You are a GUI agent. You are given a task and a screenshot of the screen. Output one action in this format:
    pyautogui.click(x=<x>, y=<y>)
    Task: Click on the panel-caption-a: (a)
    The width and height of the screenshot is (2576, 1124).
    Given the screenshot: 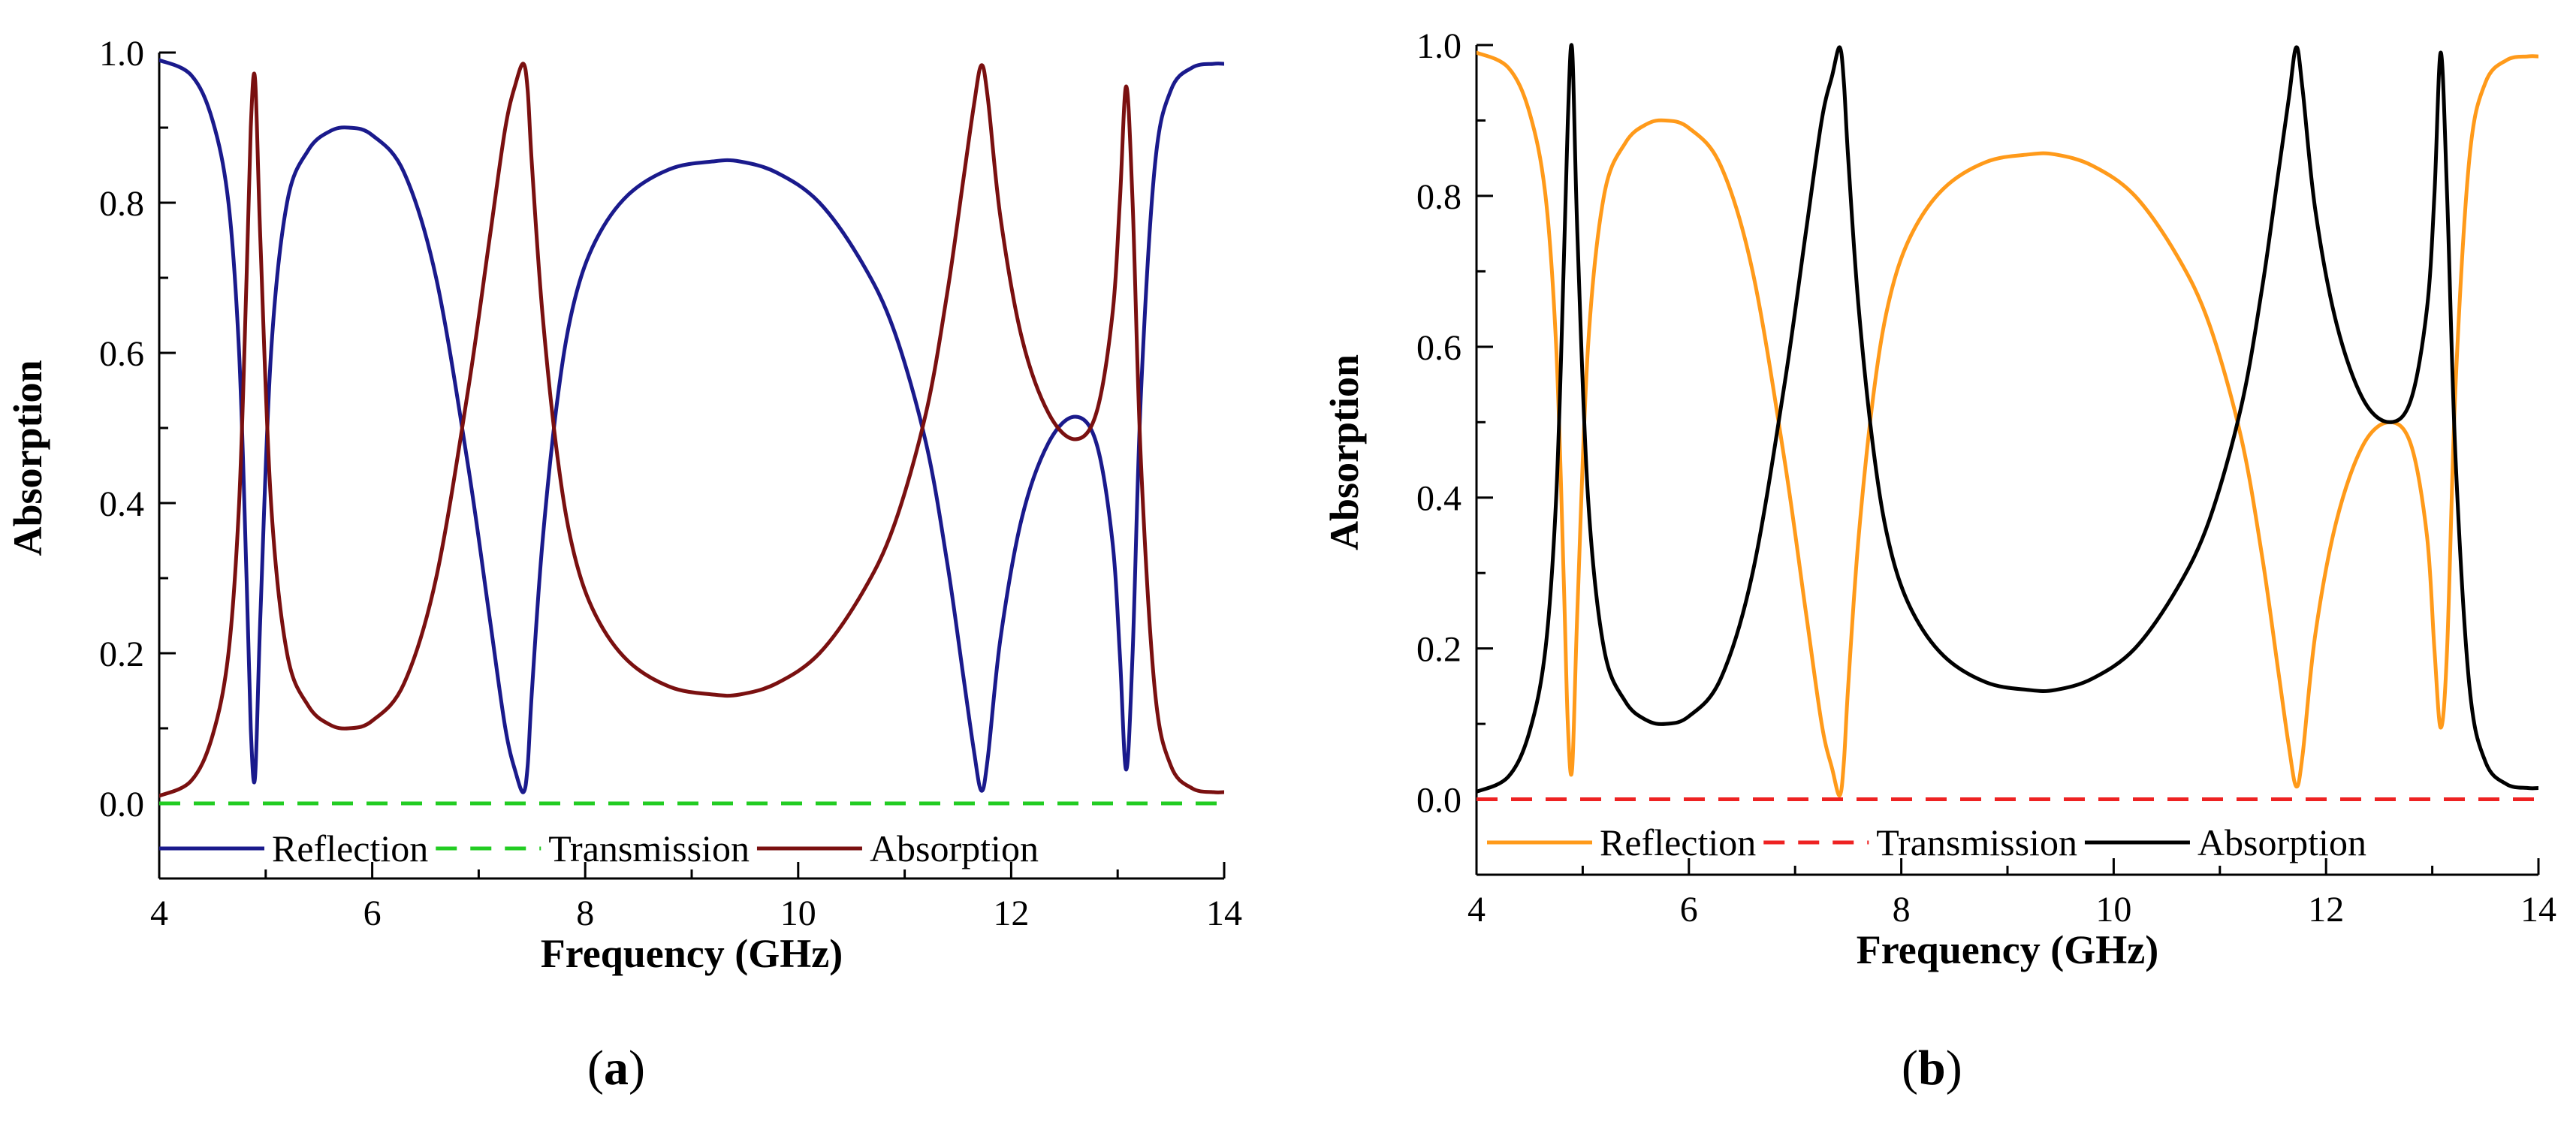 What is the action you would take?
    pyautogui.click(x=616, y=1068)
    